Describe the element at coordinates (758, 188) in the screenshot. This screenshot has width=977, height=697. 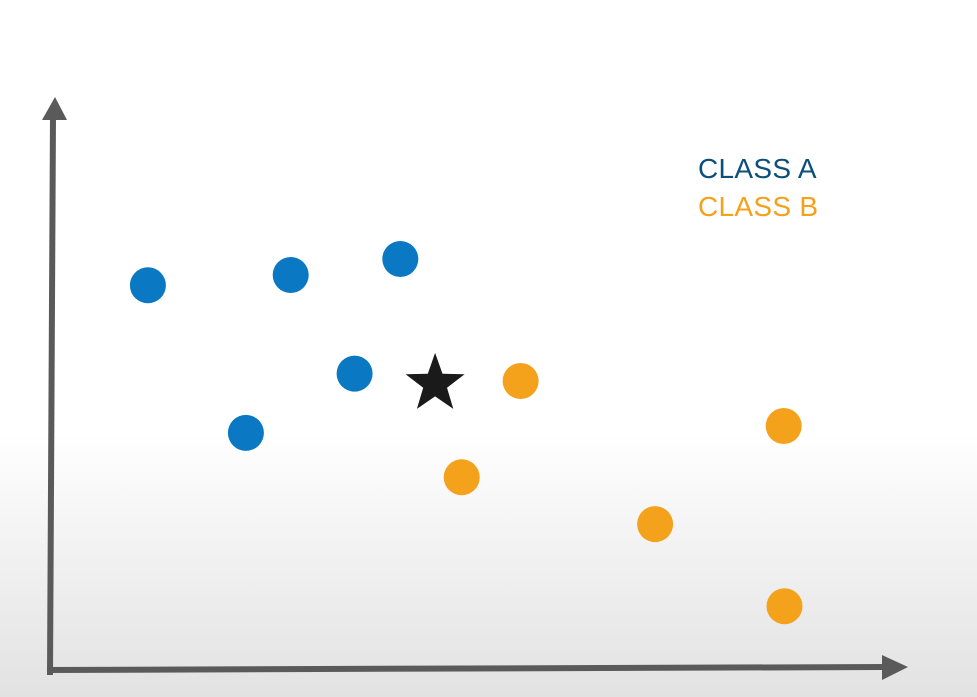
I see `legend: CLASS A CLASS B` at that location.